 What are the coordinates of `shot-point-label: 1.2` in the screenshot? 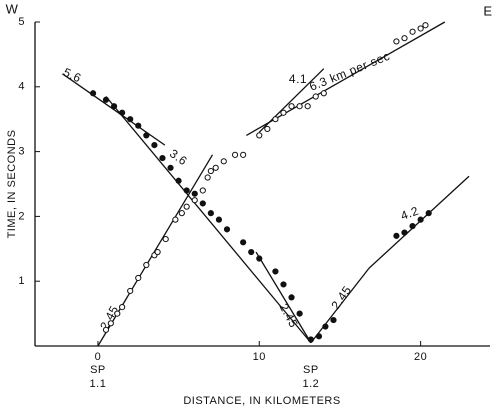 It's located at (311, 384).